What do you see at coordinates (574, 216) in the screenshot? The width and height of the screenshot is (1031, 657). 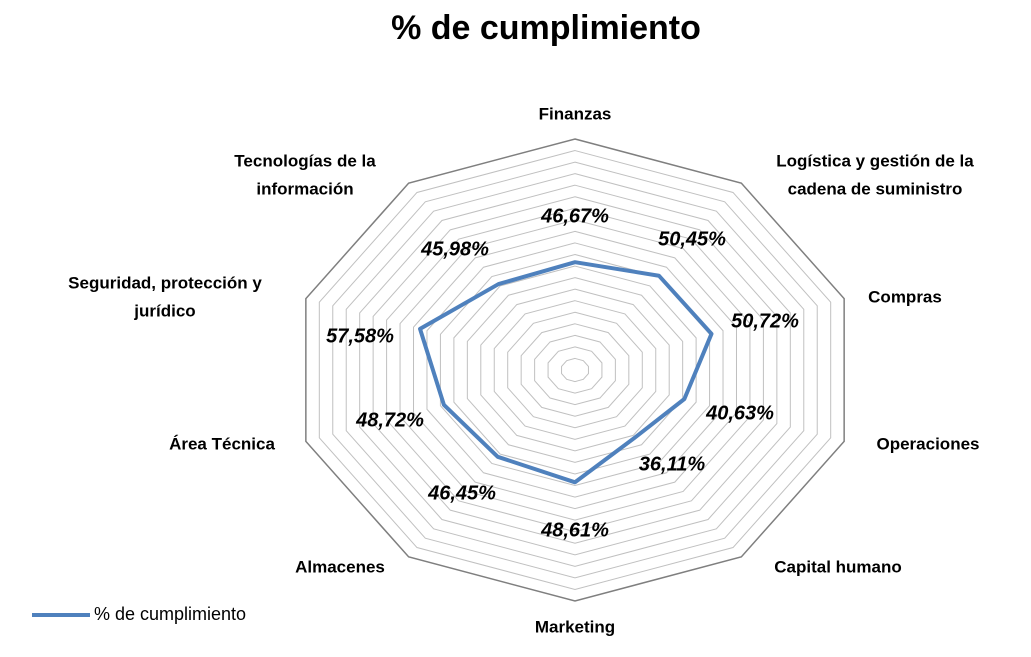 I see `data-label: 46,67%` at bounding box center [574, 216].